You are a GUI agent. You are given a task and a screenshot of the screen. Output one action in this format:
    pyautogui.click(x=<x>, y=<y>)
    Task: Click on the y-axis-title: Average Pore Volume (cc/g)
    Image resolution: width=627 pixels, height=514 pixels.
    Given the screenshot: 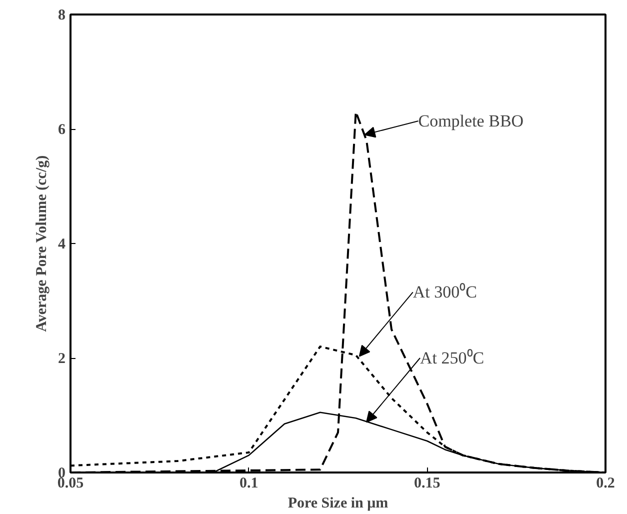 What is the action you would take?
    pyautogui.click(x=42, y=243)
    